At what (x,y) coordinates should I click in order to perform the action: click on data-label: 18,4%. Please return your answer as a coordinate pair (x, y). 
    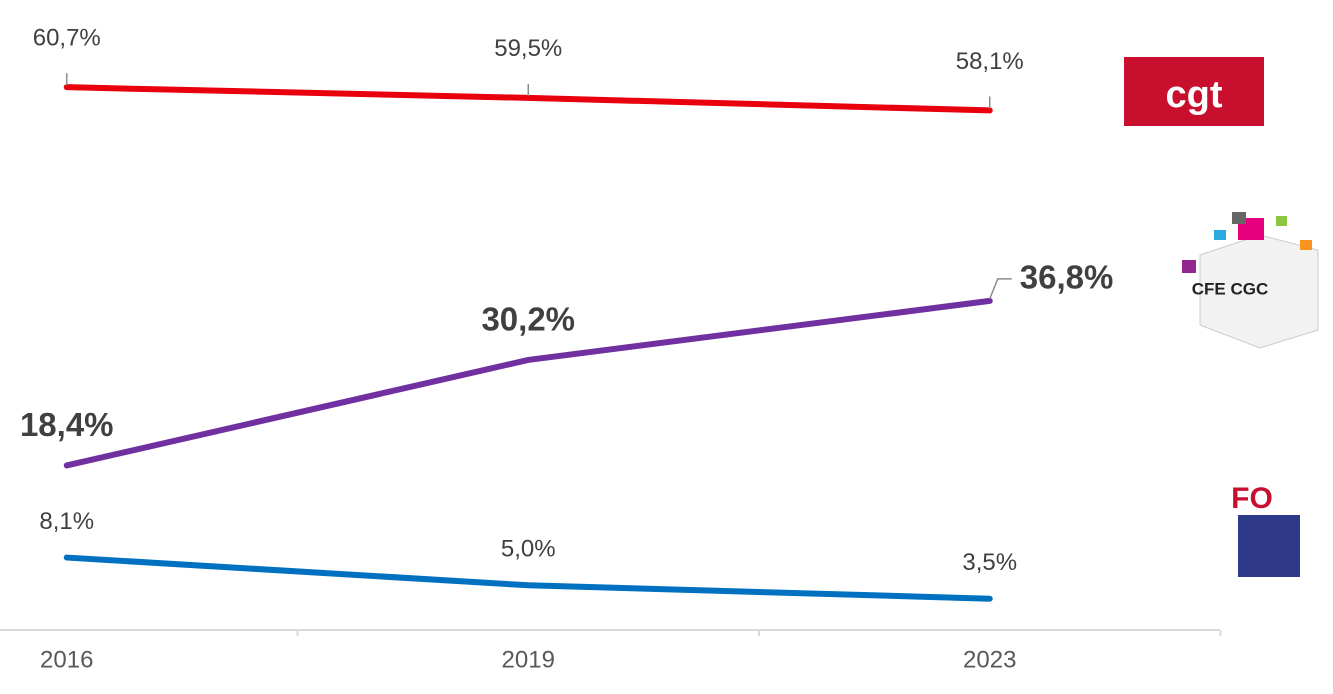
    Looking at the image, I should click on (67, 424).